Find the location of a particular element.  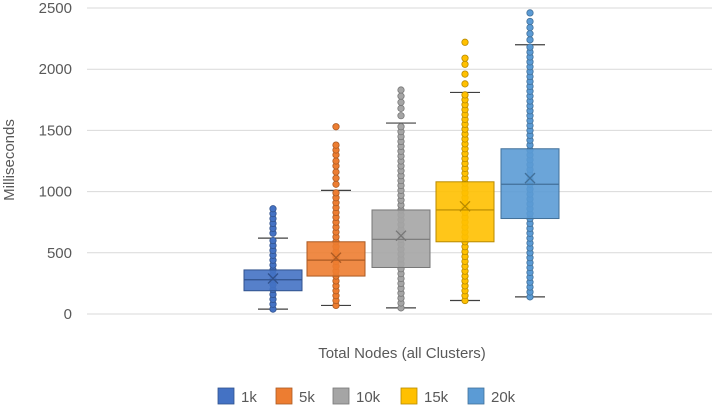

y-tick-label: 500 is located at coordinates (59, 253).